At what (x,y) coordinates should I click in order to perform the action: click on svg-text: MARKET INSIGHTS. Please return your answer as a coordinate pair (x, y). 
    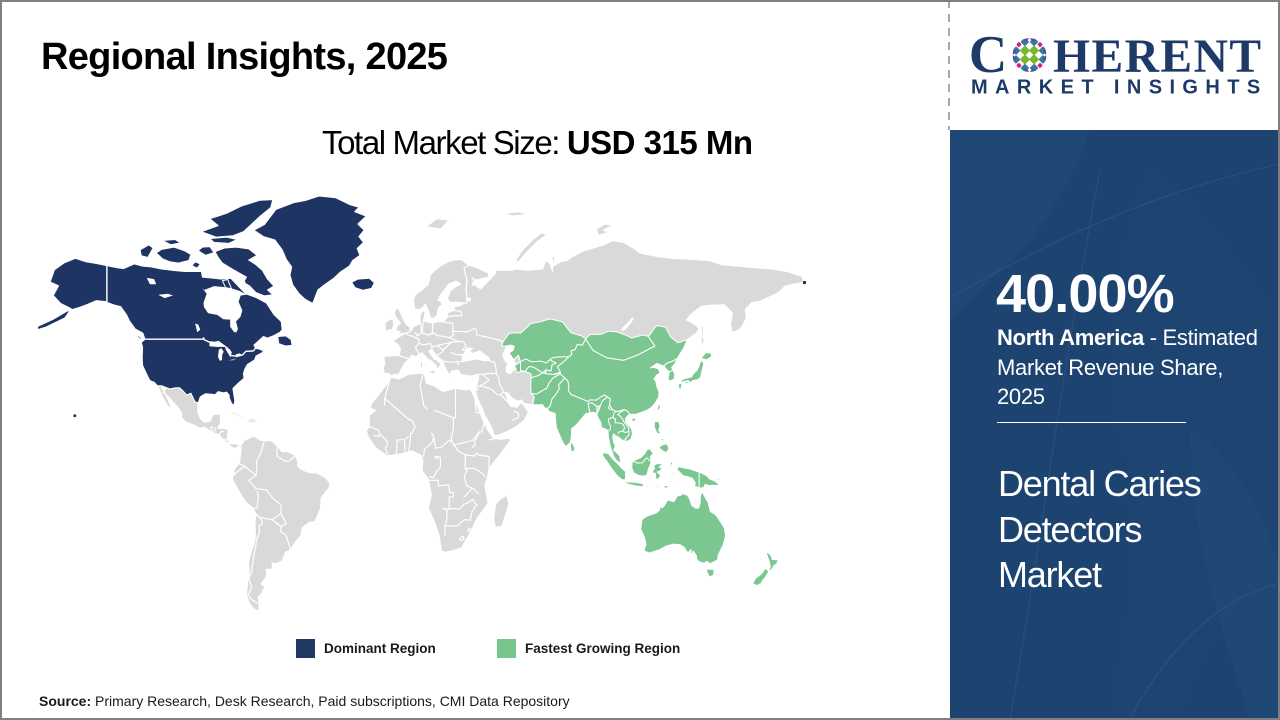
    Looking at the image, I should click on (1119, 88).